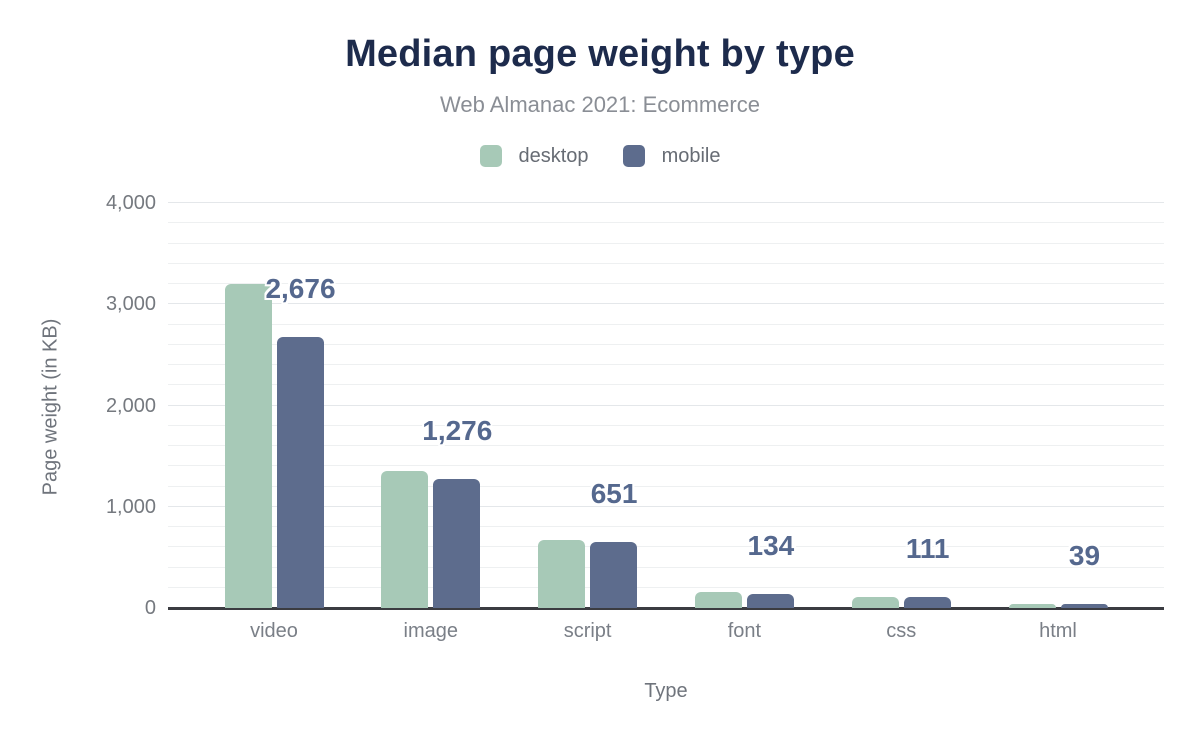 This screenshot has width=1200, height=742. What do you see at coordinates (771, 545) in the screenshot?
I see `bar-value-label-font: 134` at bounding box center [771, 545].